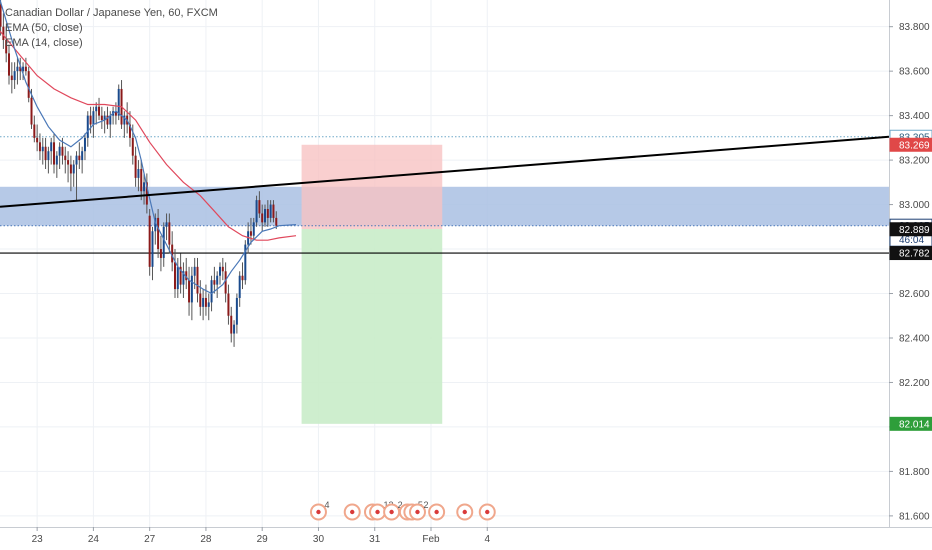  I want to click on x-tick-label: 29, so click(263, 539).